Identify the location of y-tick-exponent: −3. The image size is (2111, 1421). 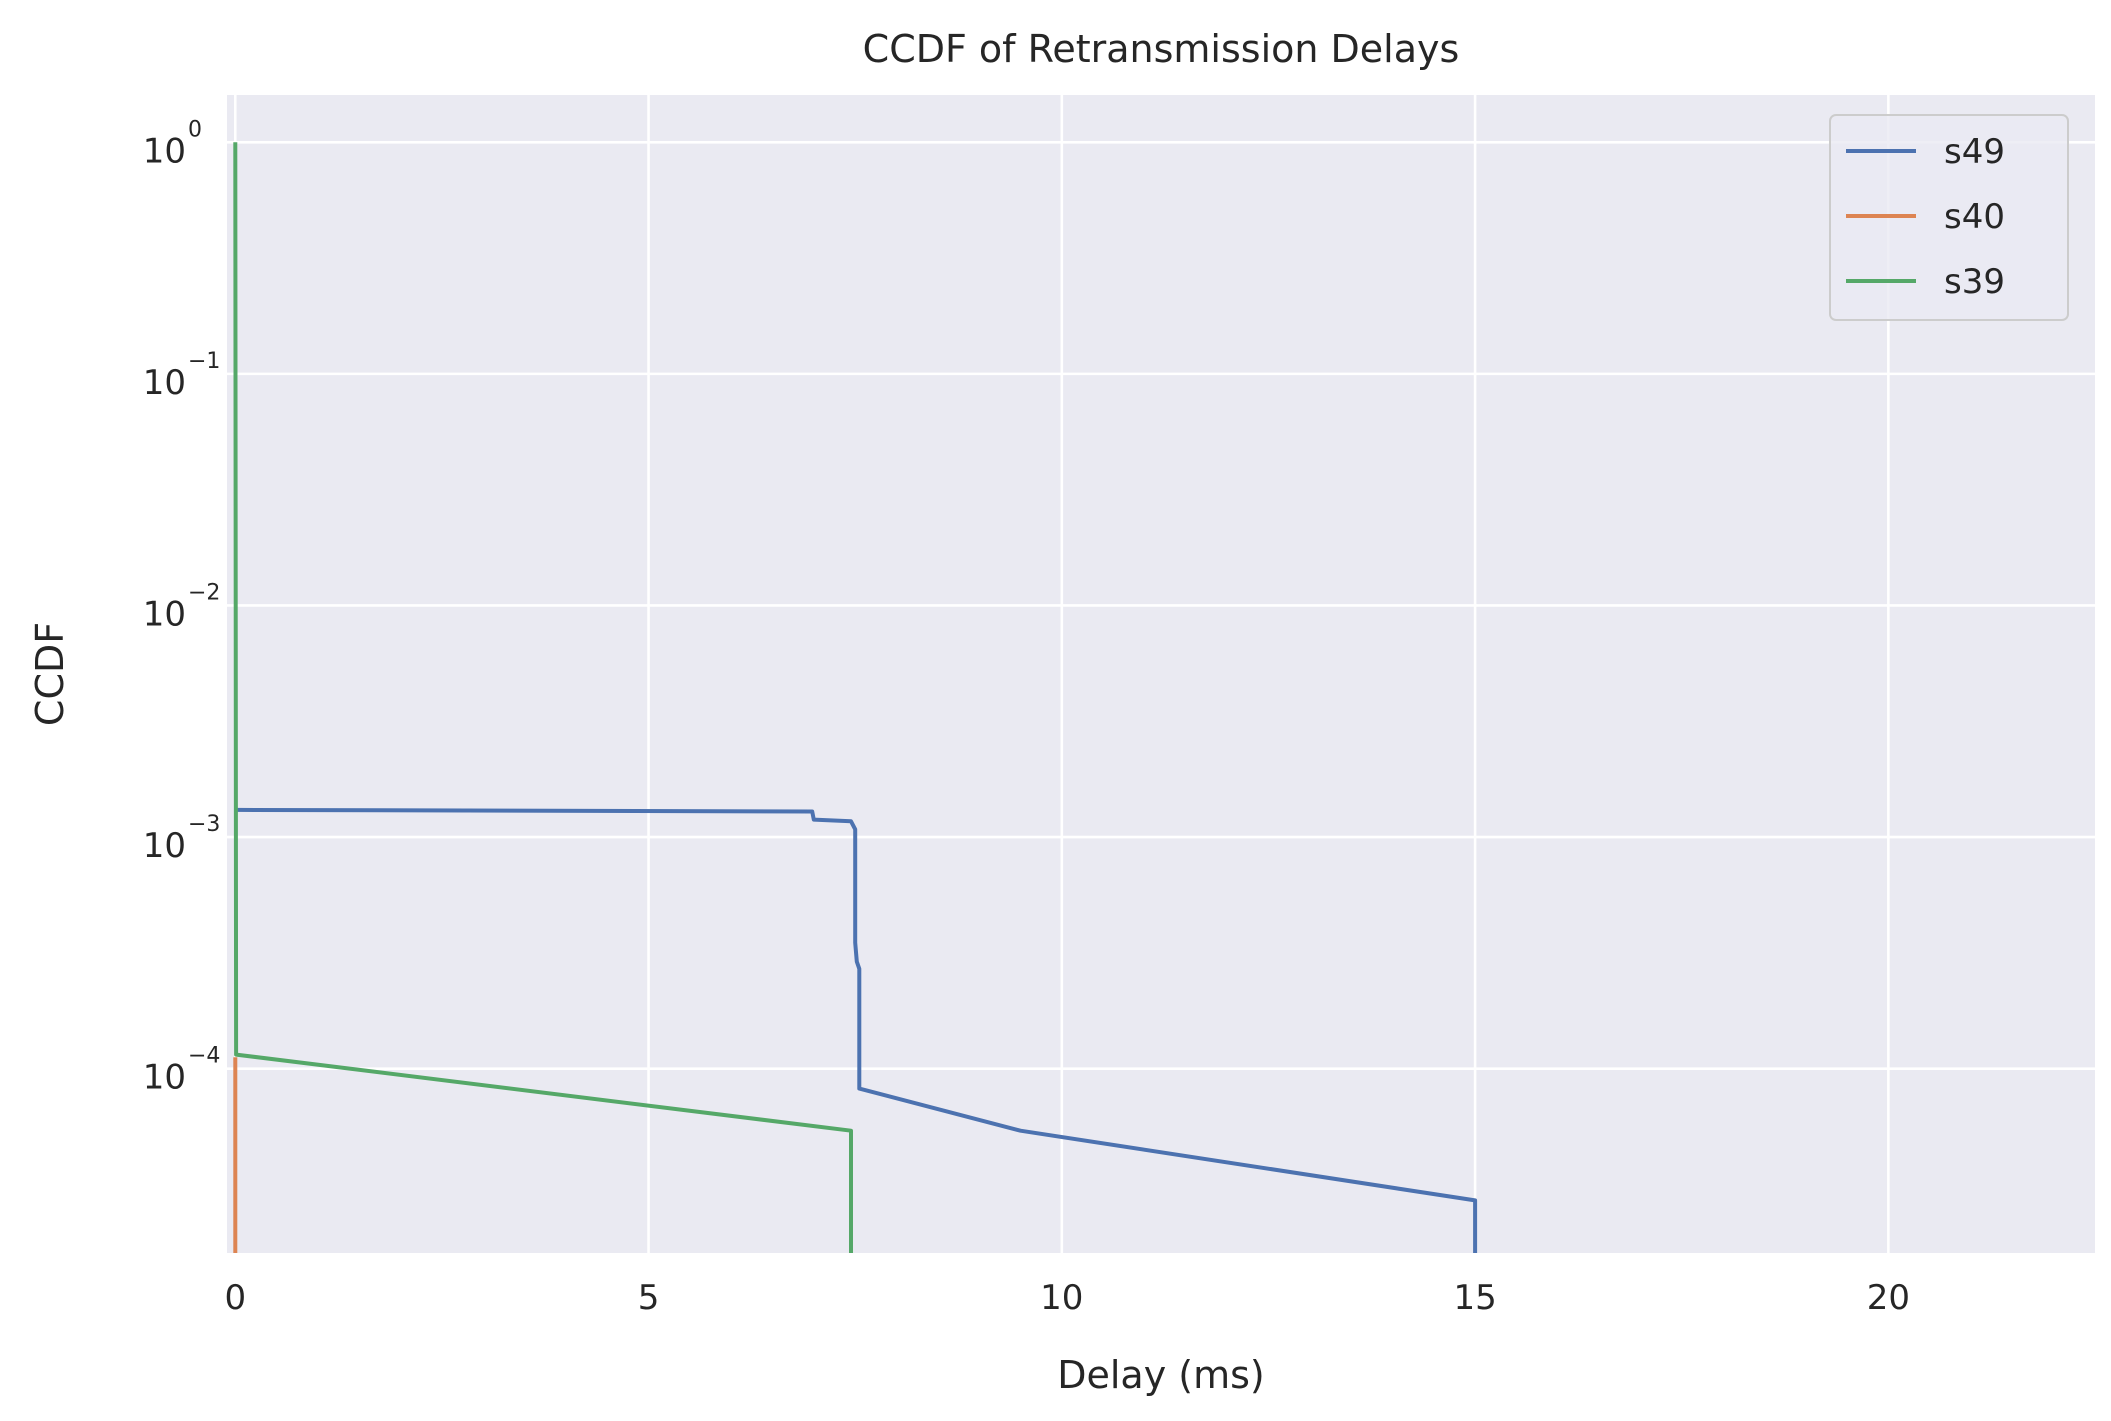
(204, 824).